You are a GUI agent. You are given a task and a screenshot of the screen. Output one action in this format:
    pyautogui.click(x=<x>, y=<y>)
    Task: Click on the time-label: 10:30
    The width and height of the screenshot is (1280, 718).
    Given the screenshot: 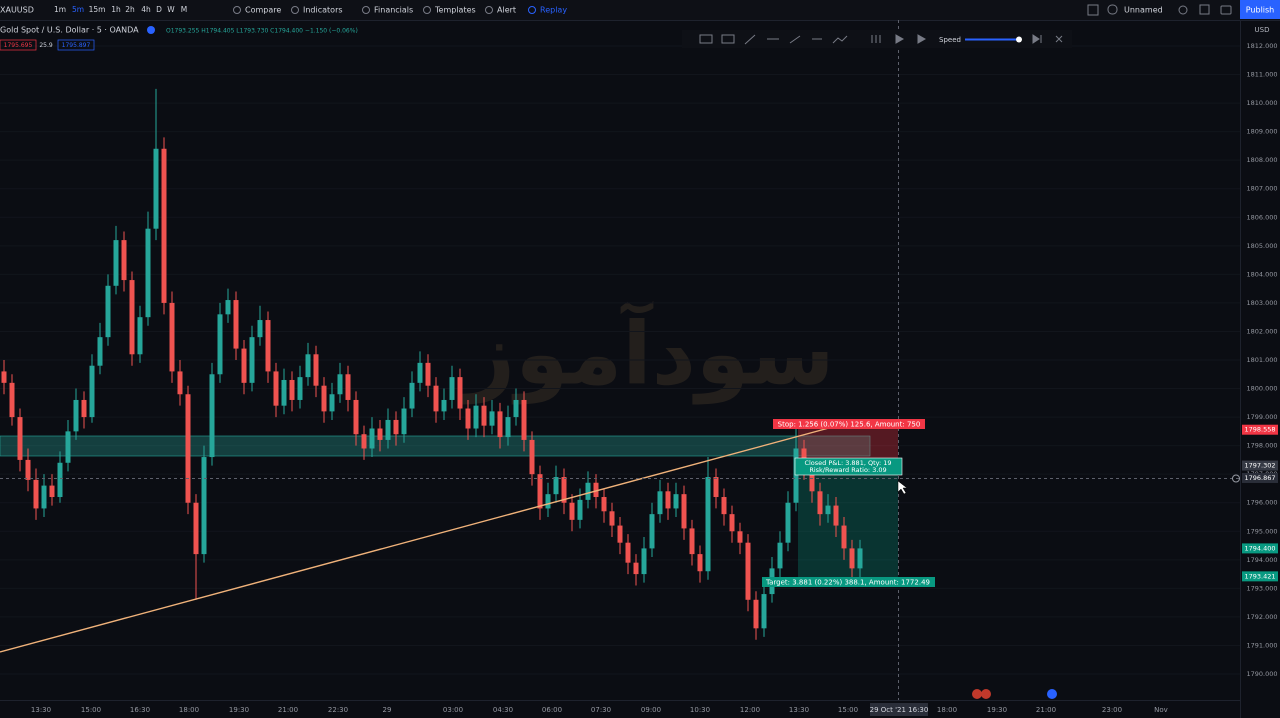 What is the action you would take?
    pyautogui.click(x=700, y=710)
    